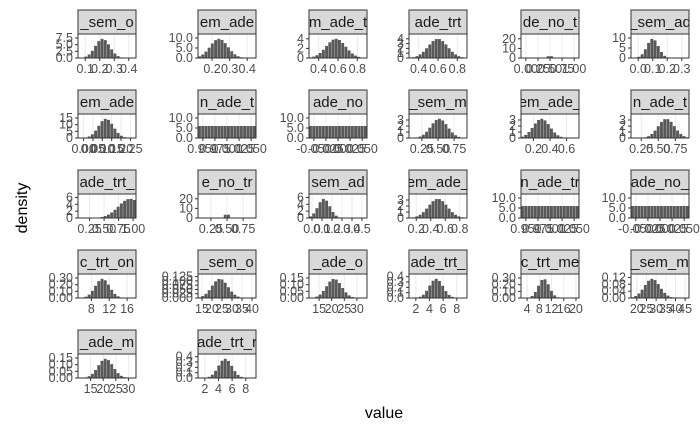 Image resolution: width=700 pixels, height=432 pixels. I want to click on x-tick-label: 0.950, so click(202, 149).